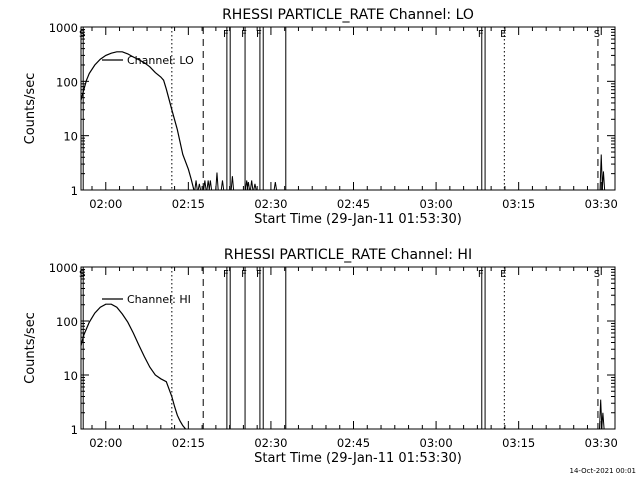  I want to click on footer-timestamp: 14-Oct-2021 00:01, so click(603, 471).